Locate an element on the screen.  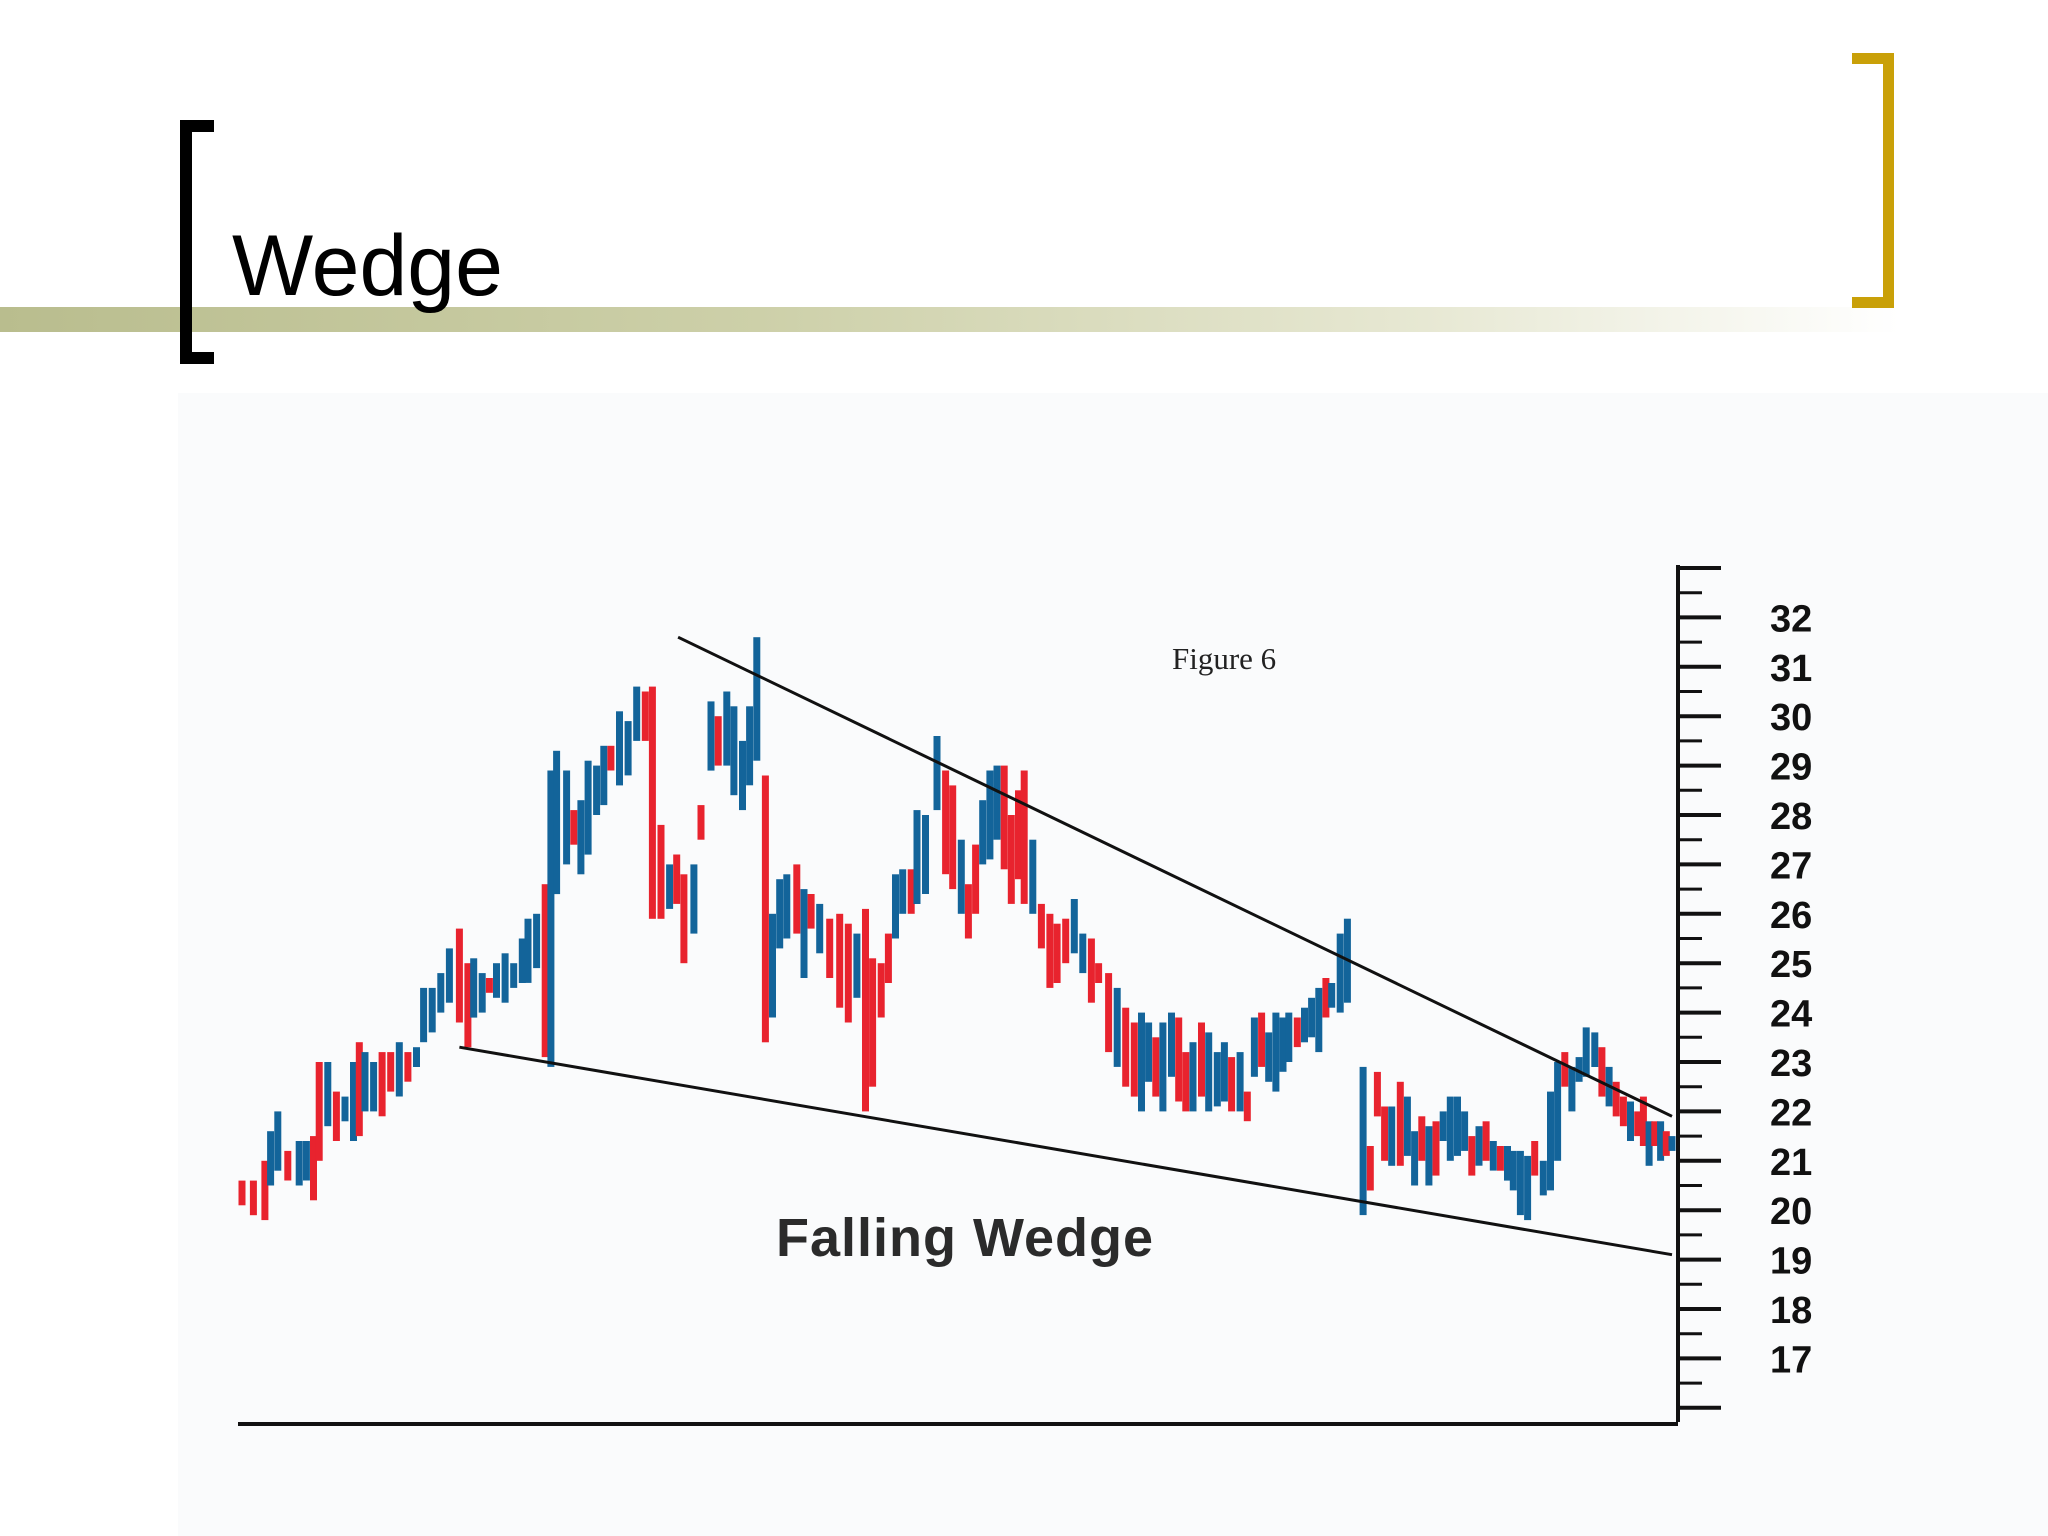
y-tick-label: 18 is located at coordinates (1791, 1311).